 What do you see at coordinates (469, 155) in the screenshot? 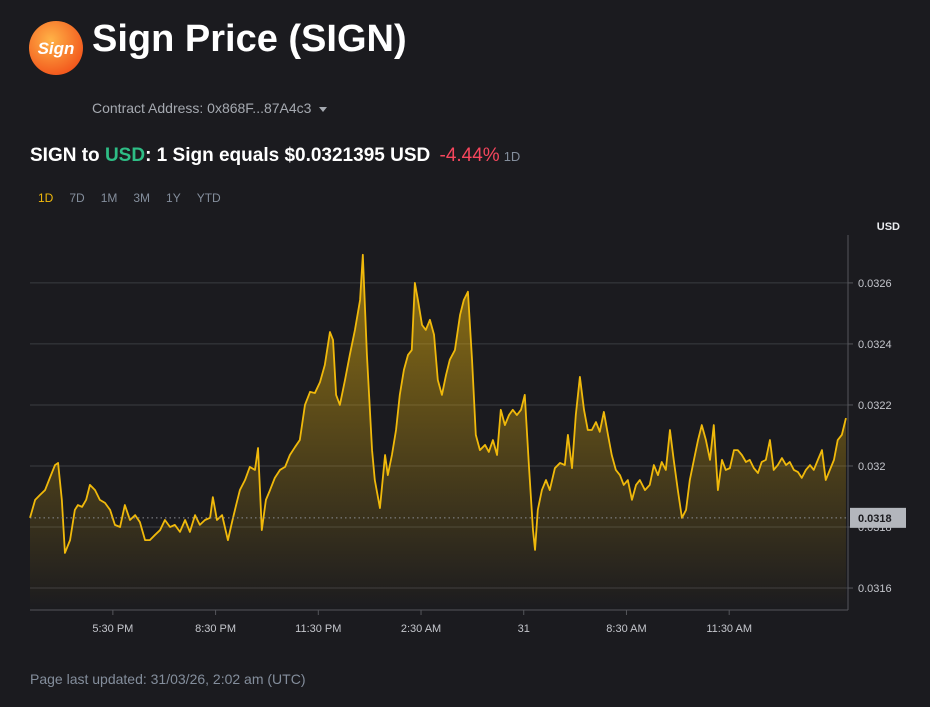
I see `change: -4.44%` at bounding box center [469, 155].